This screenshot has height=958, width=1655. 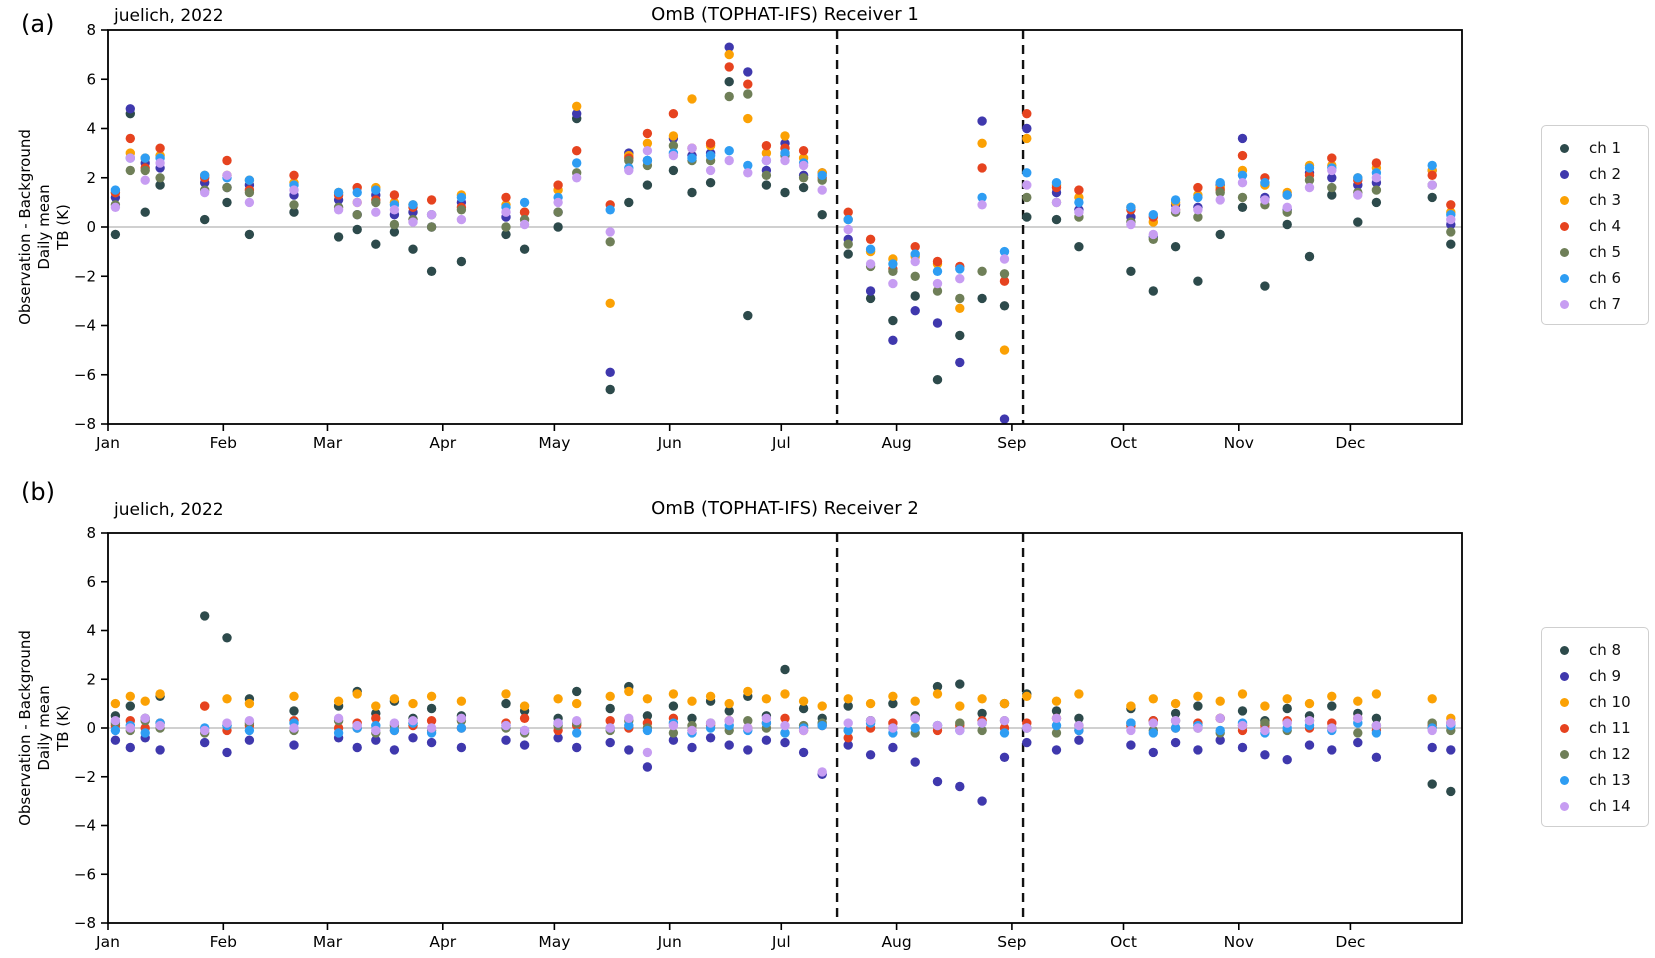 What do you see at coordinates (730, 438) in the screenshot?
I see `x-axis: Jan Feb Mar Apr May Jun Jul Aug Sep Oct Nov Dec` at bounding box center [730, 438].